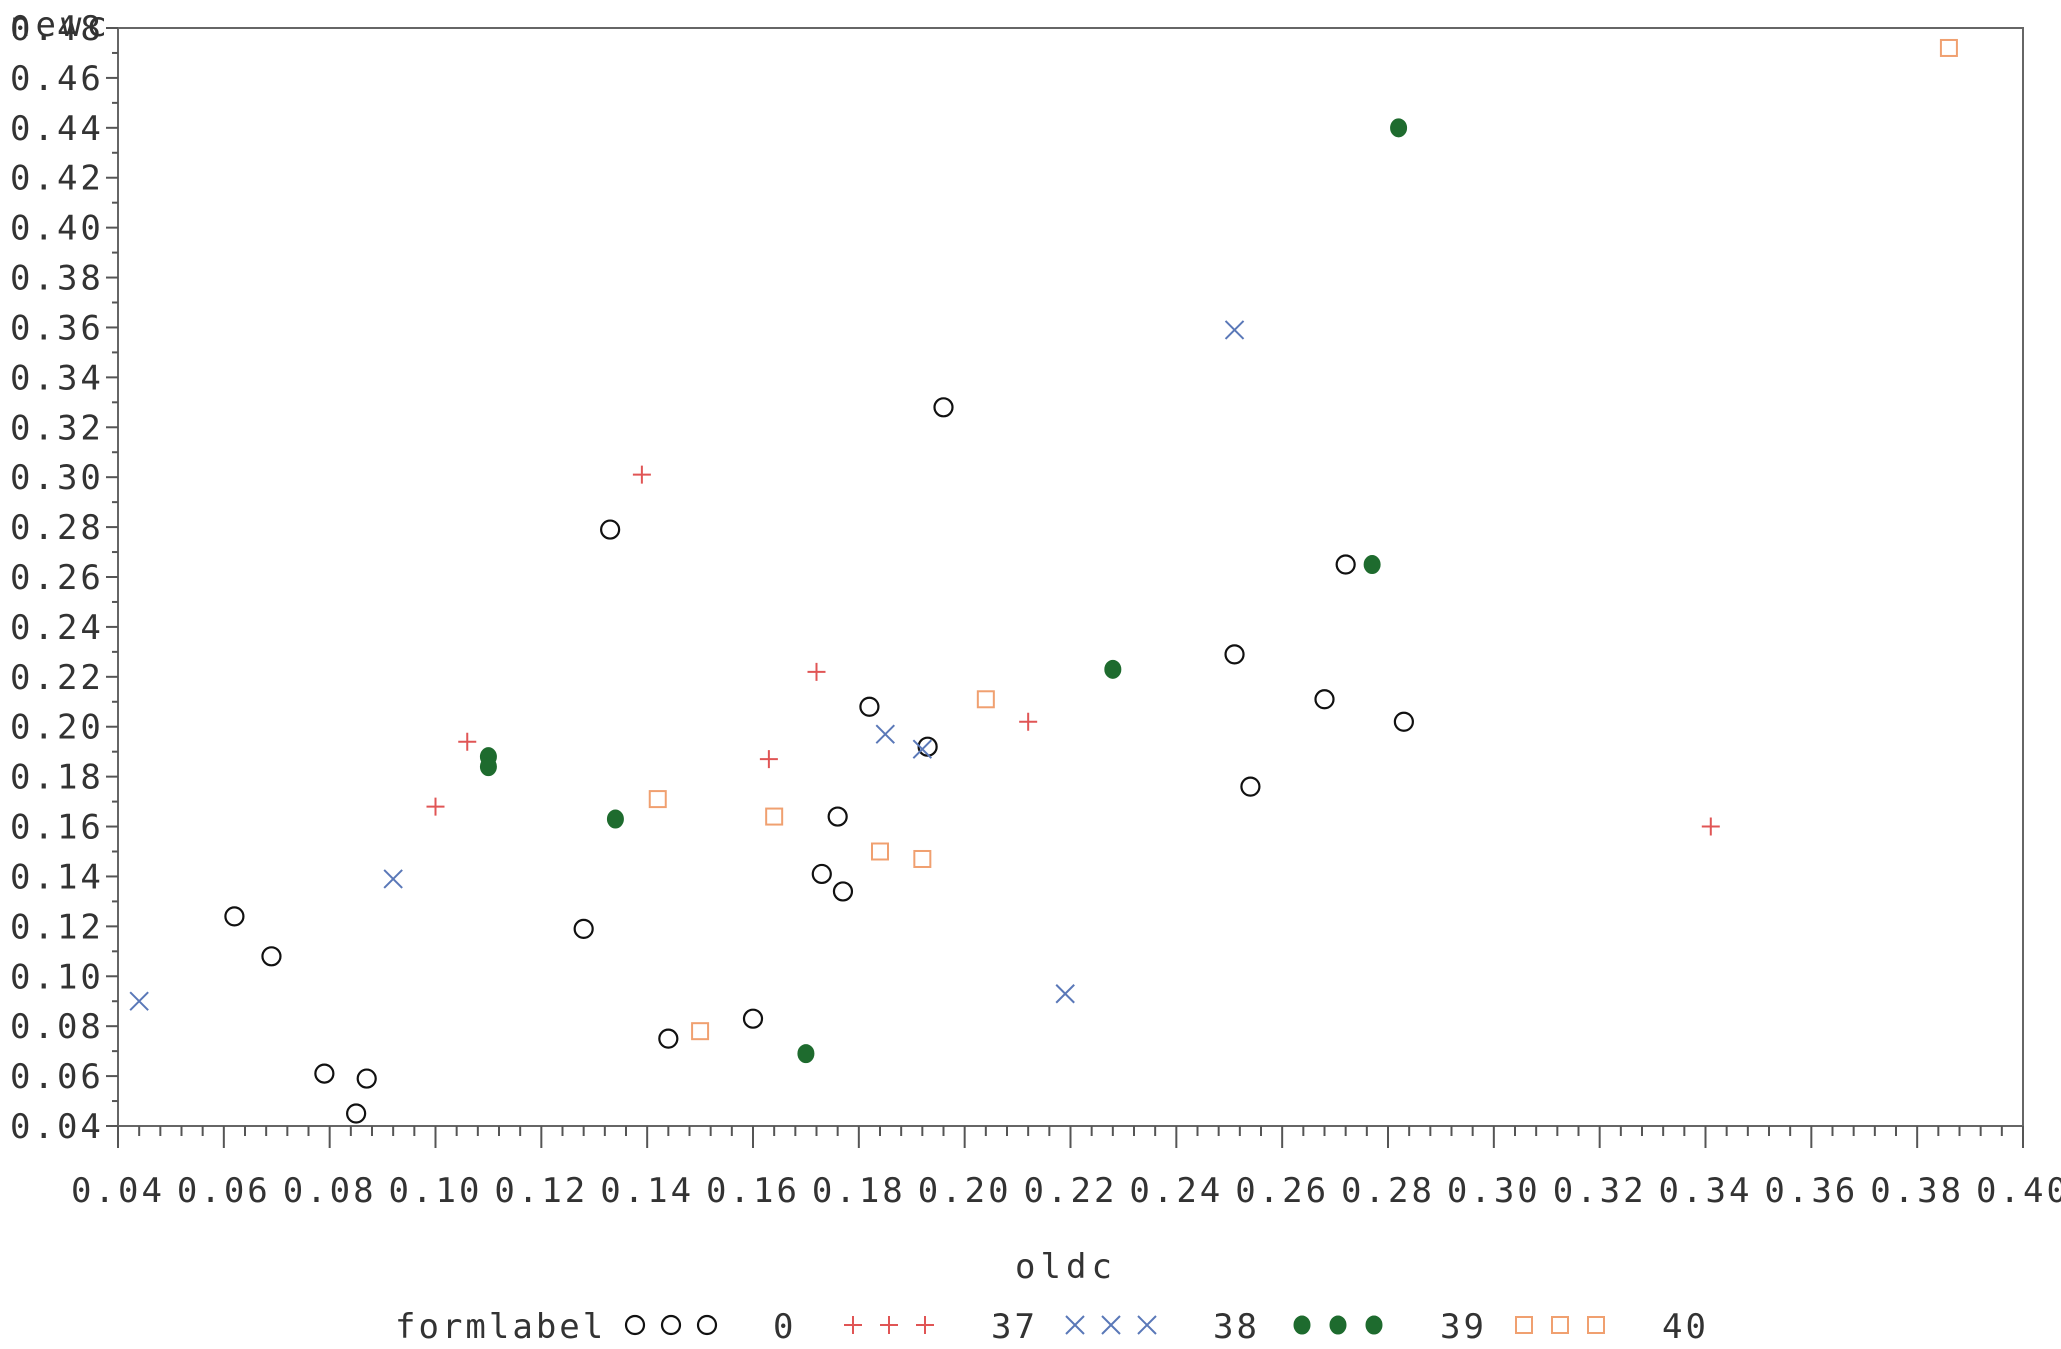 The width and height of the screenshot is (2061, 1349). What do you see at coordinates (1014, 1327) in the screenshot?
I see `legend-entry-label: 37` at bounding box center [1014, 1327].